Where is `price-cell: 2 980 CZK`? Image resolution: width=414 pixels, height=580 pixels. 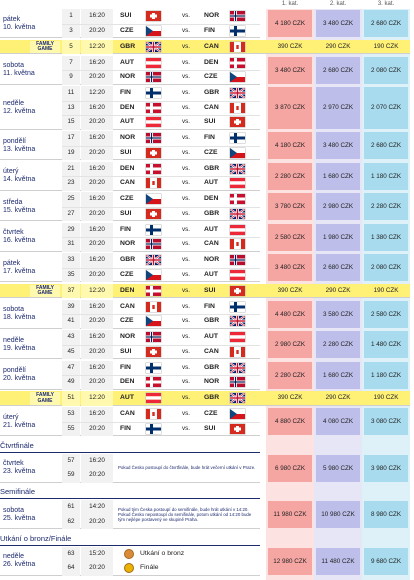 price-cell: 2 980 CZK is located at coordinates (290, 344).